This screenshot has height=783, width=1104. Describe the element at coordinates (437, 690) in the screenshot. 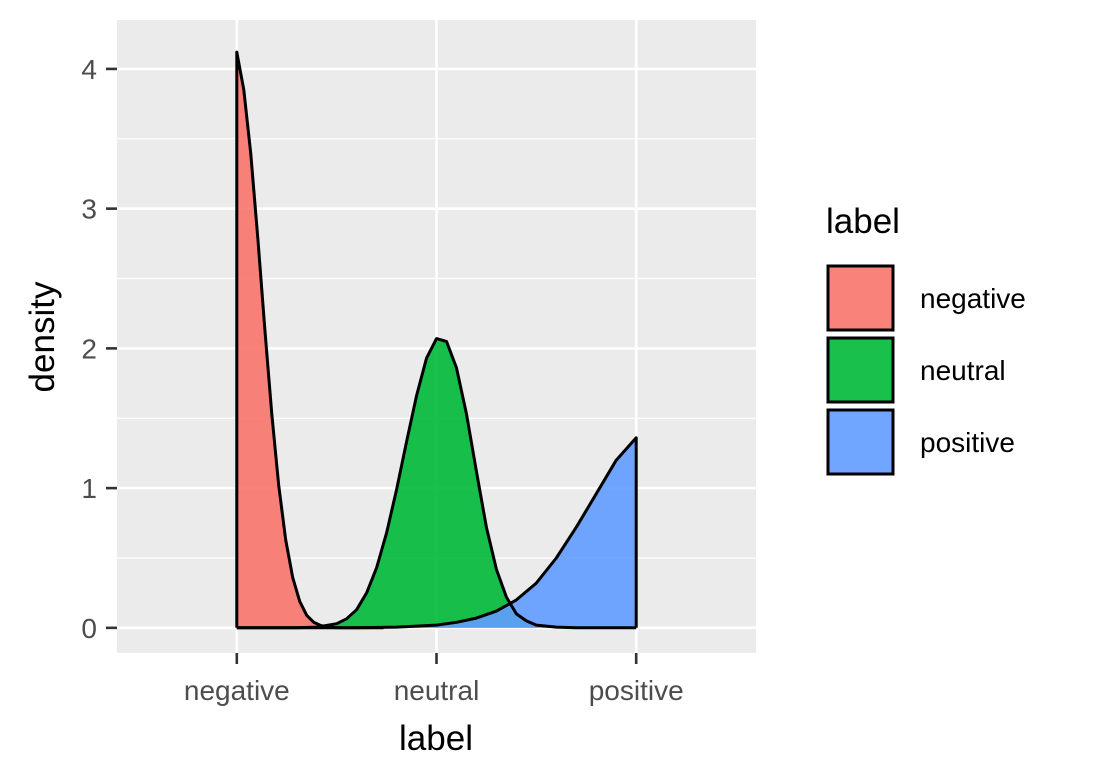

I see `x-tick-label-neutral: neutral` at that location.